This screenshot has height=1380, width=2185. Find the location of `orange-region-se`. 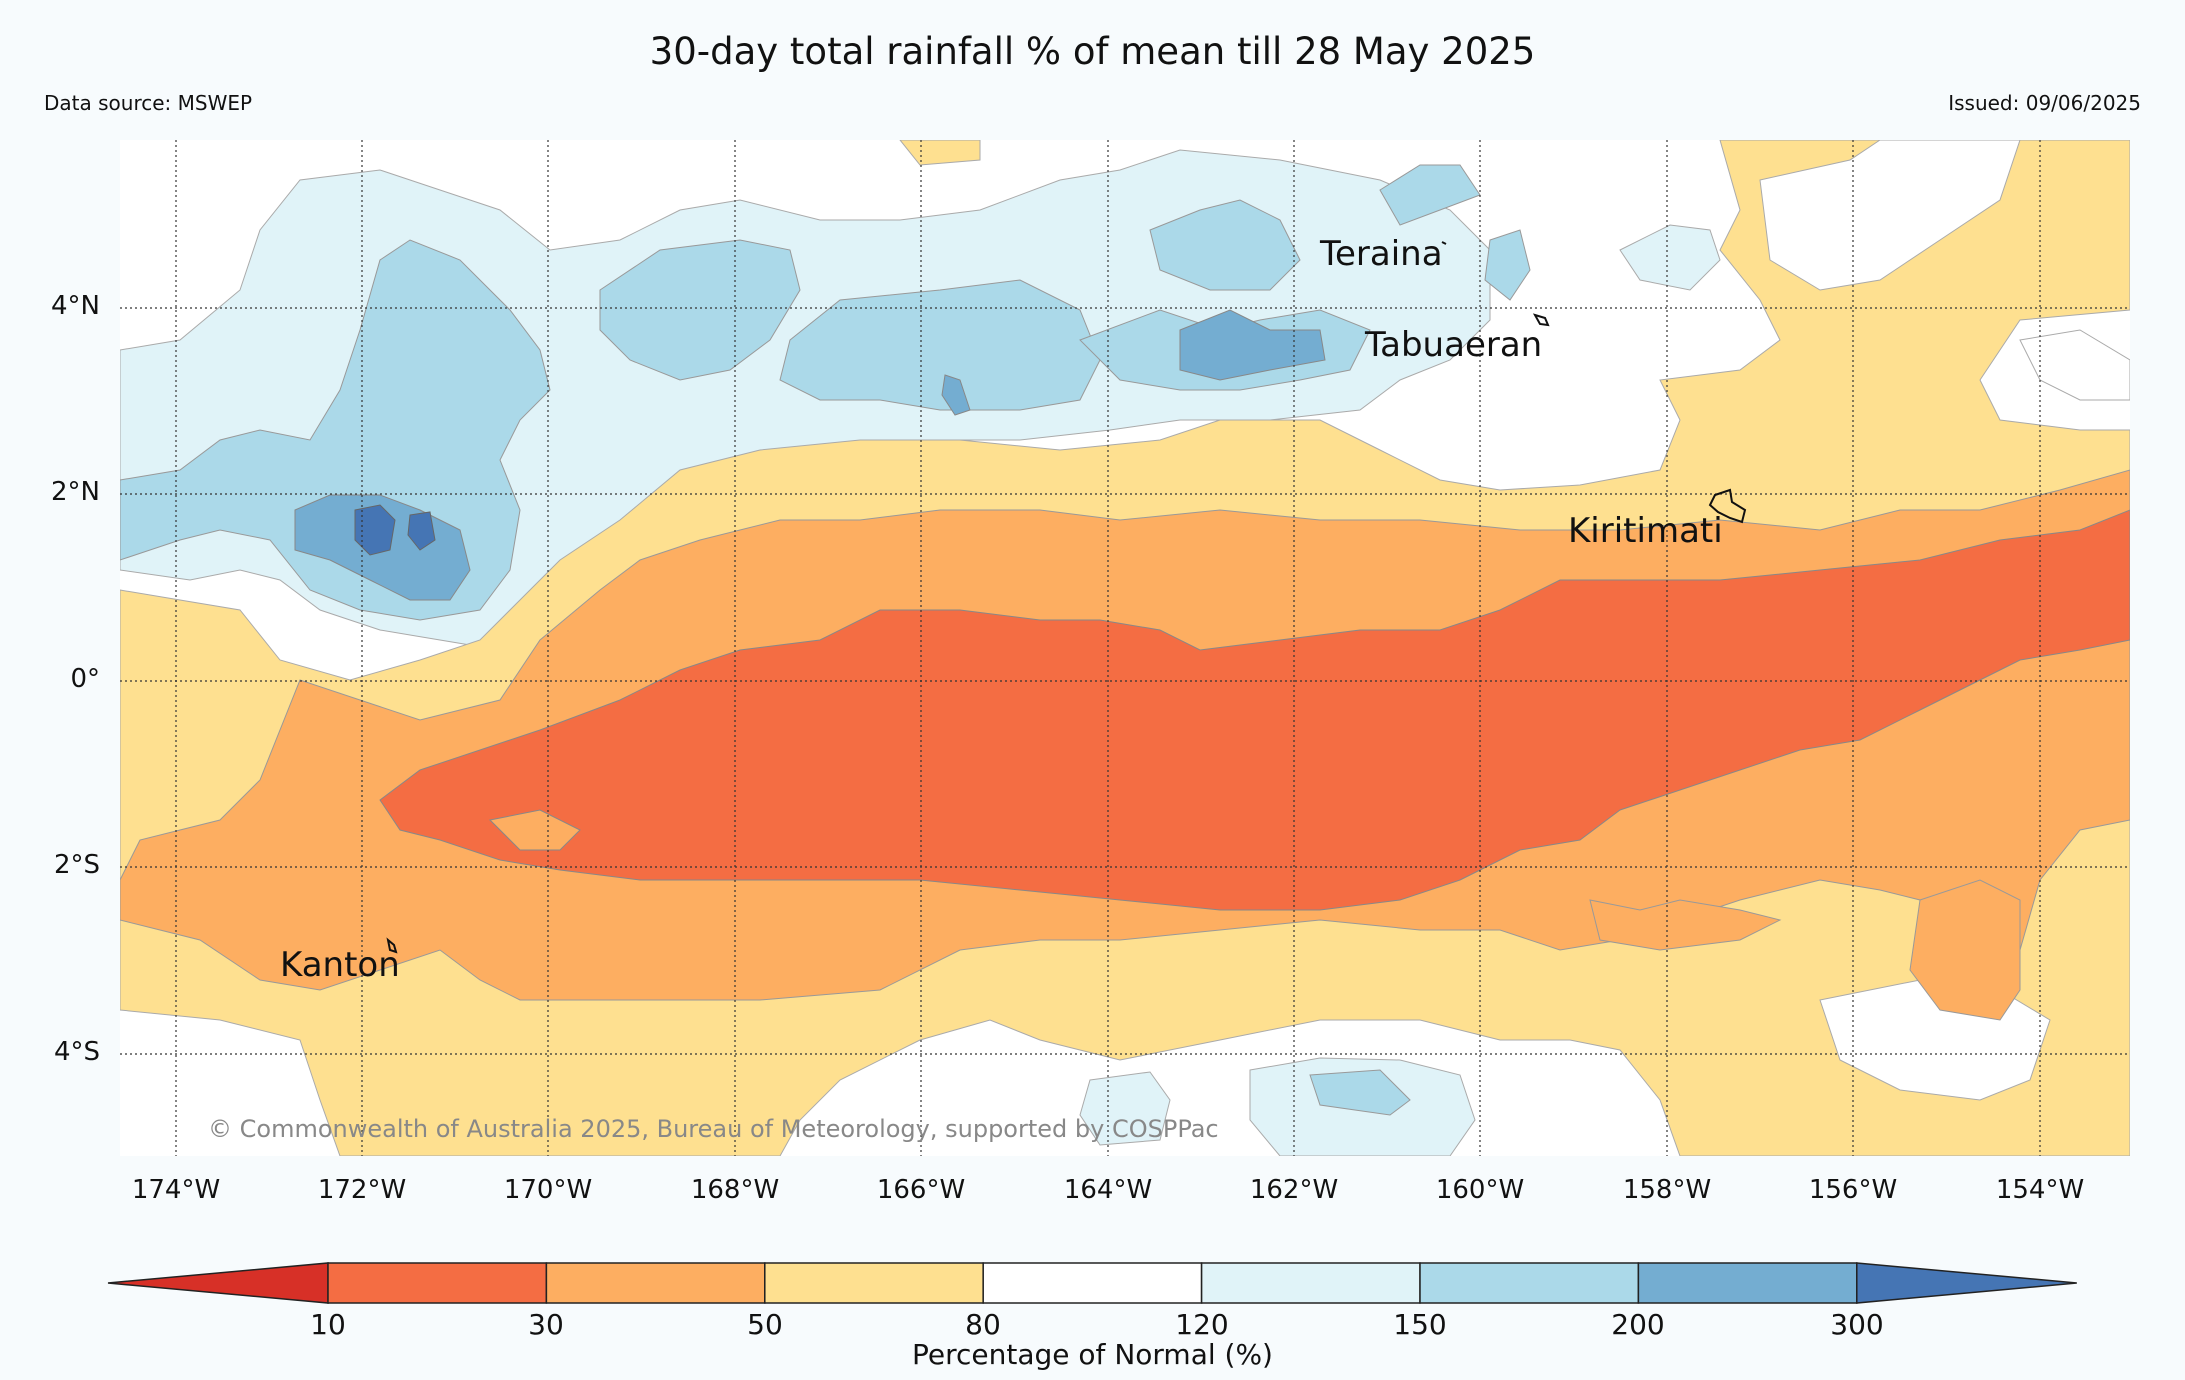

orange-region-se is located at coordinates (1965, 950).